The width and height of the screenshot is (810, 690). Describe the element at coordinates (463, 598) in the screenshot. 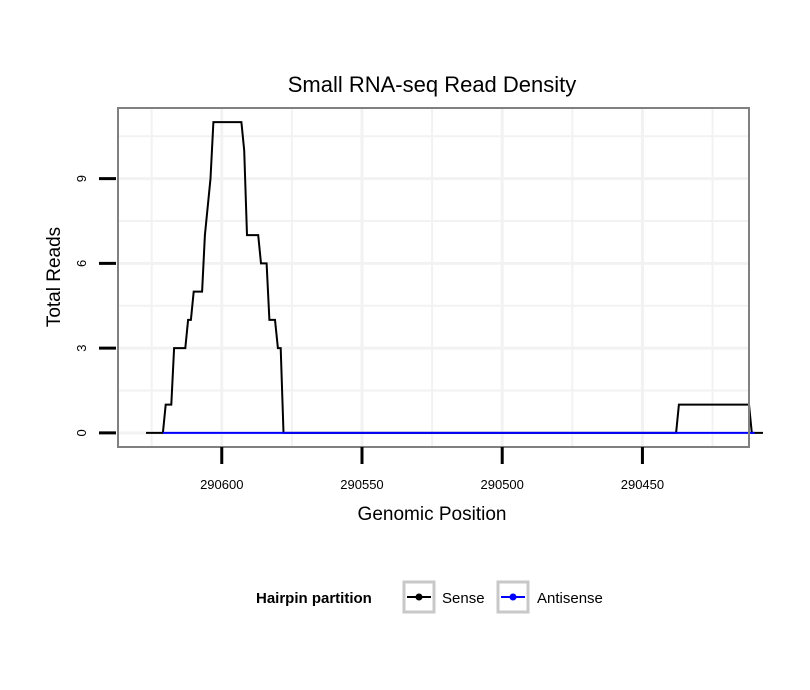

I see `legend-label-sense: Sense` at that location.